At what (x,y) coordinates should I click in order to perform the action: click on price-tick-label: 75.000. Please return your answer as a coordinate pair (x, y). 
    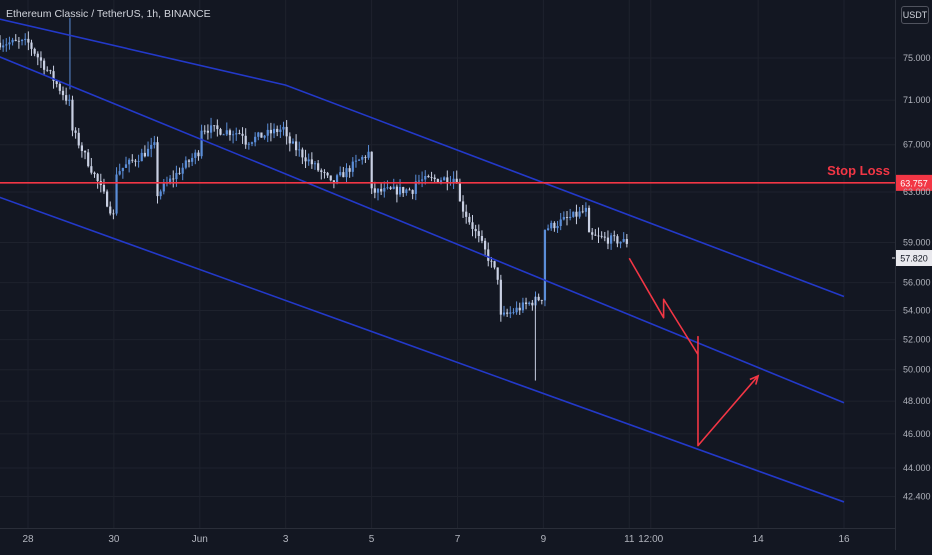
    Looking at the image, I should click on (917, 58).